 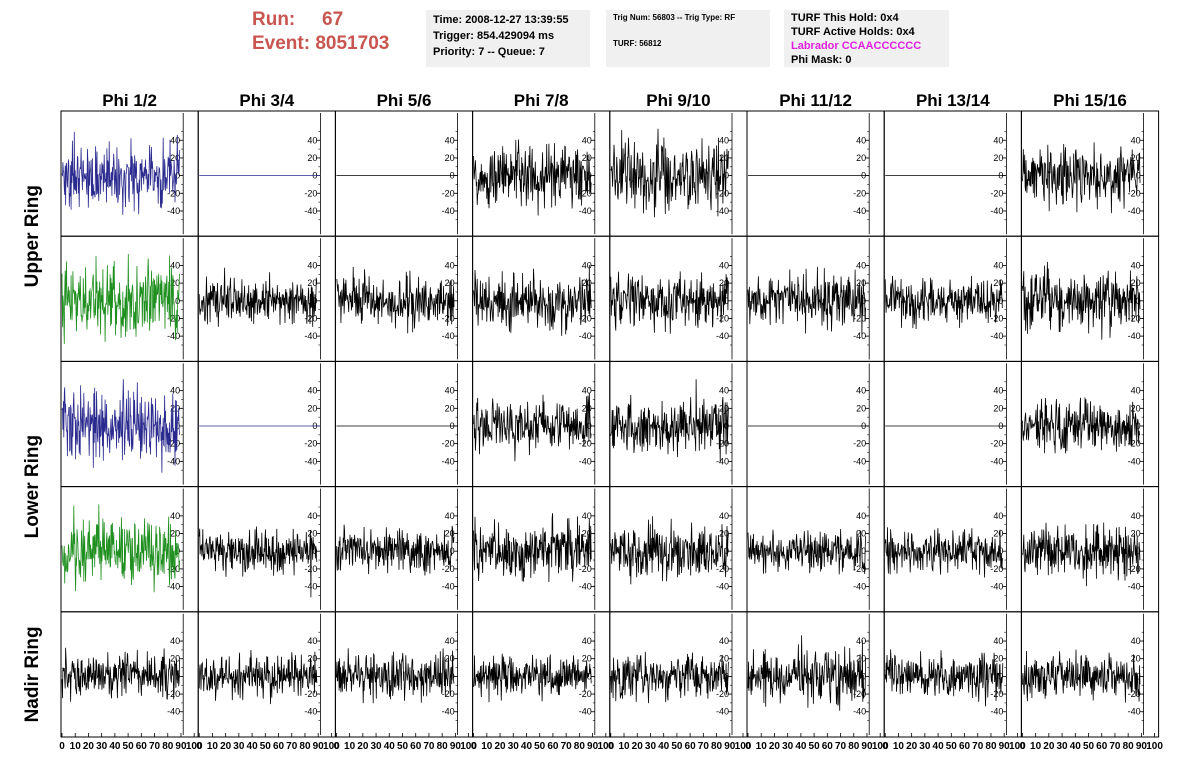 What do you see at coordinates (853, 32) in the screenshot?
I see `turf-active-holds-text: TURF Active Holds: 0x4` at bounding box center [853, 32].